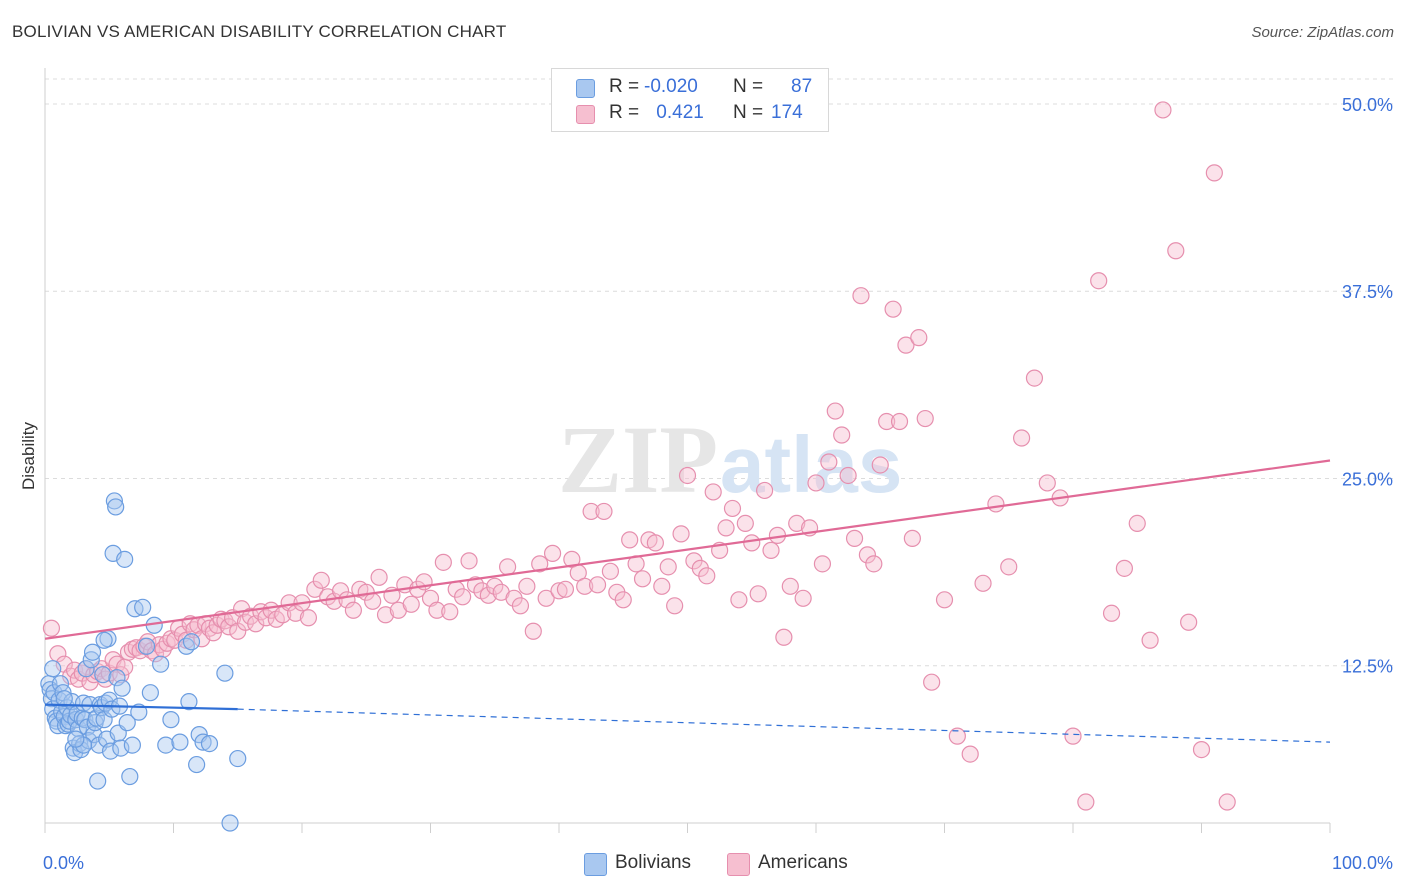 The image size is (1406, 892). What do you see at coordinates (677, 112) in the screenshot?
I see `legend-r-value: 0.421` at bounding box center [677, 112].